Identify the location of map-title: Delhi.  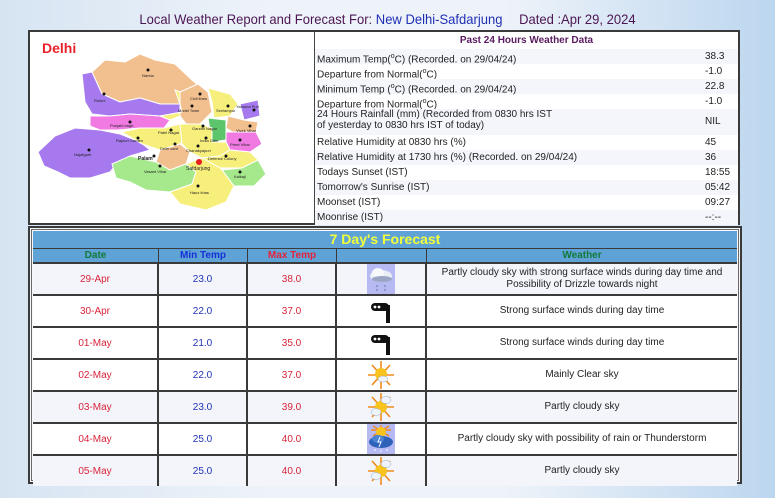
(59, 48).